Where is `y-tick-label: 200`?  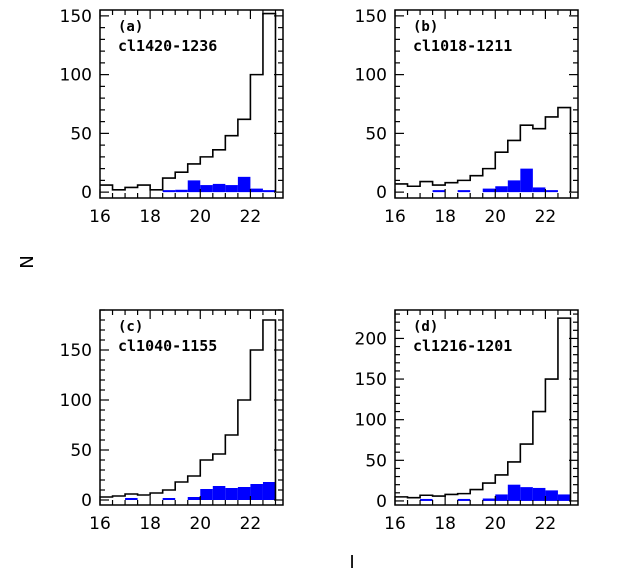
y-tick-label: 200 is located at coordinates (371, 339).